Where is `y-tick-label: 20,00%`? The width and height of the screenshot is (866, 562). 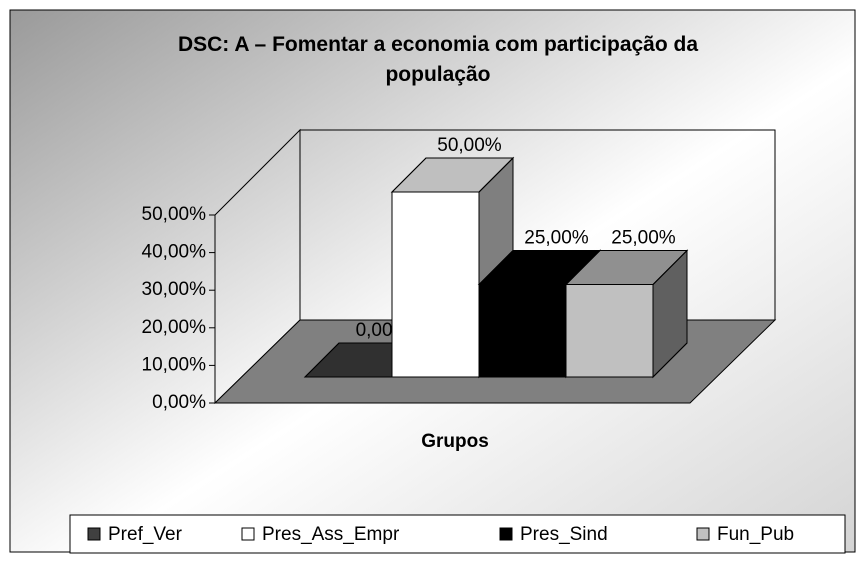 y-tick-label: 20,00% is located at coordinates (174, 327).